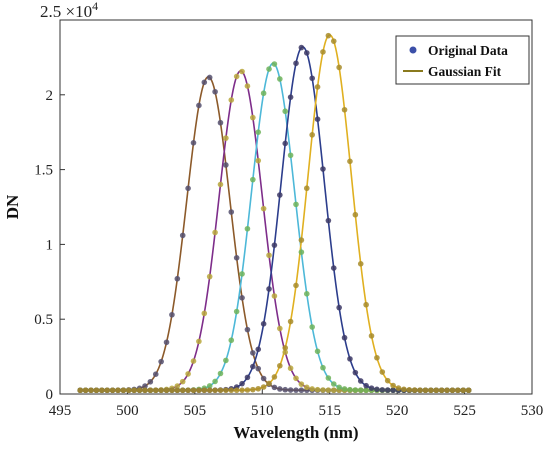 The image size is (550, 450). Describe the element at coordinates (465, 71) in the screenshot. I see `legend-label-gaussian-fit: Gaussian Fit` at that location.